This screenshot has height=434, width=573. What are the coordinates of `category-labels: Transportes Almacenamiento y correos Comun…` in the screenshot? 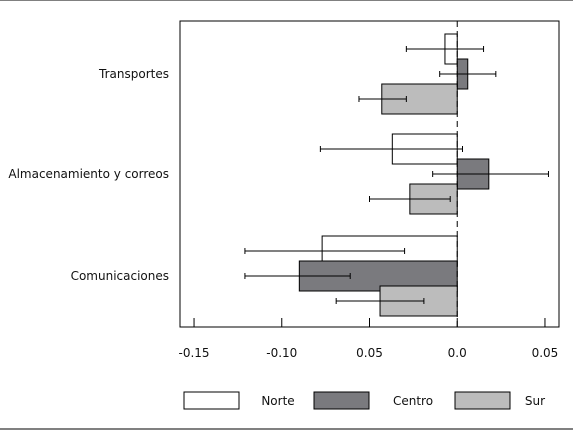 It's located at (88, 175).